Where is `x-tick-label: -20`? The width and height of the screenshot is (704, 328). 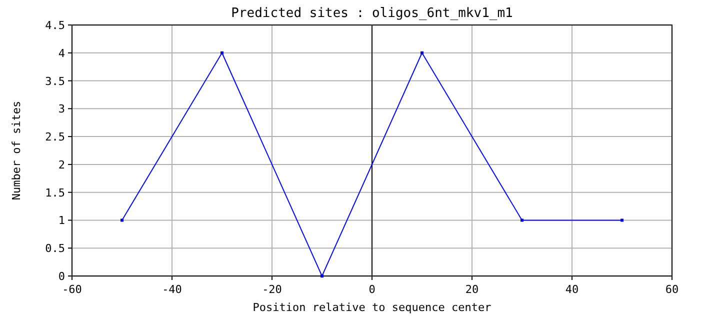
x-tick-label: -20 is located at coordinates (272, 289).